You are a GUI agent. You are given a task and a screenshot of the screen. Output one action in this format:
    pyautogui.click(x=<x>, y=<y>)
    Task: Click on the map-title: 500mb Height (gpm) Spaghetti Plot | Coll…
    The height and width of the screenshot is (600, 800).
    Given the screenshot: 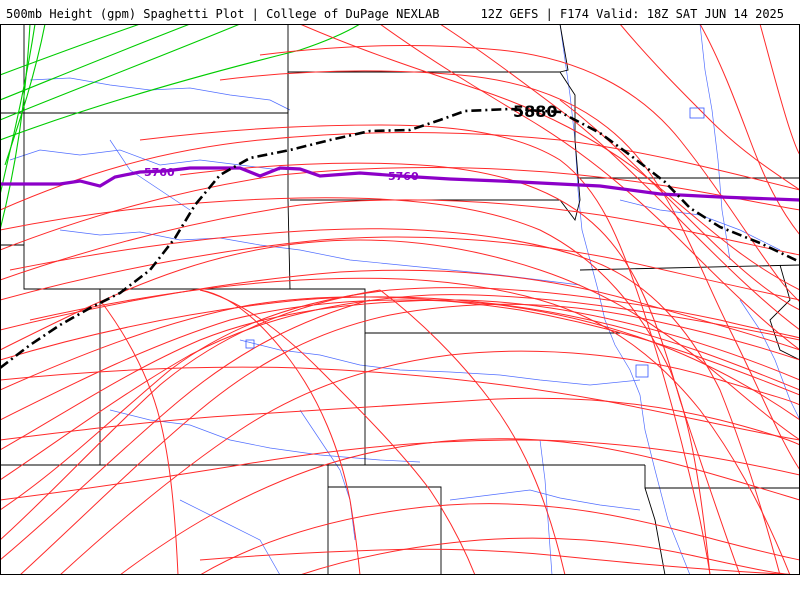 What is the action you would take?
    pyautogui.click(x=223, y=14)
    